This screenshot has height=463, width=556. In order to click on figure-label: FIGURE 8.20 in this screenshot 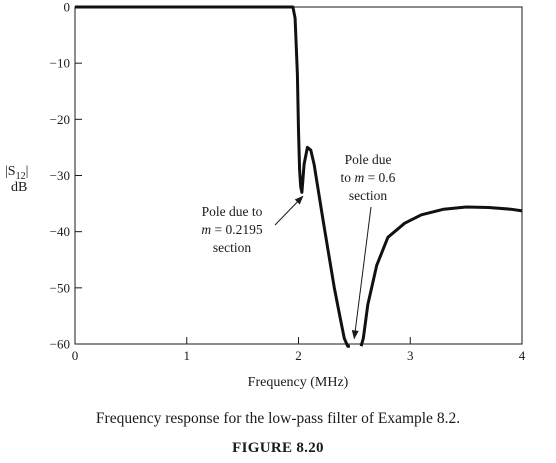, I will do `click(278, 448)`.